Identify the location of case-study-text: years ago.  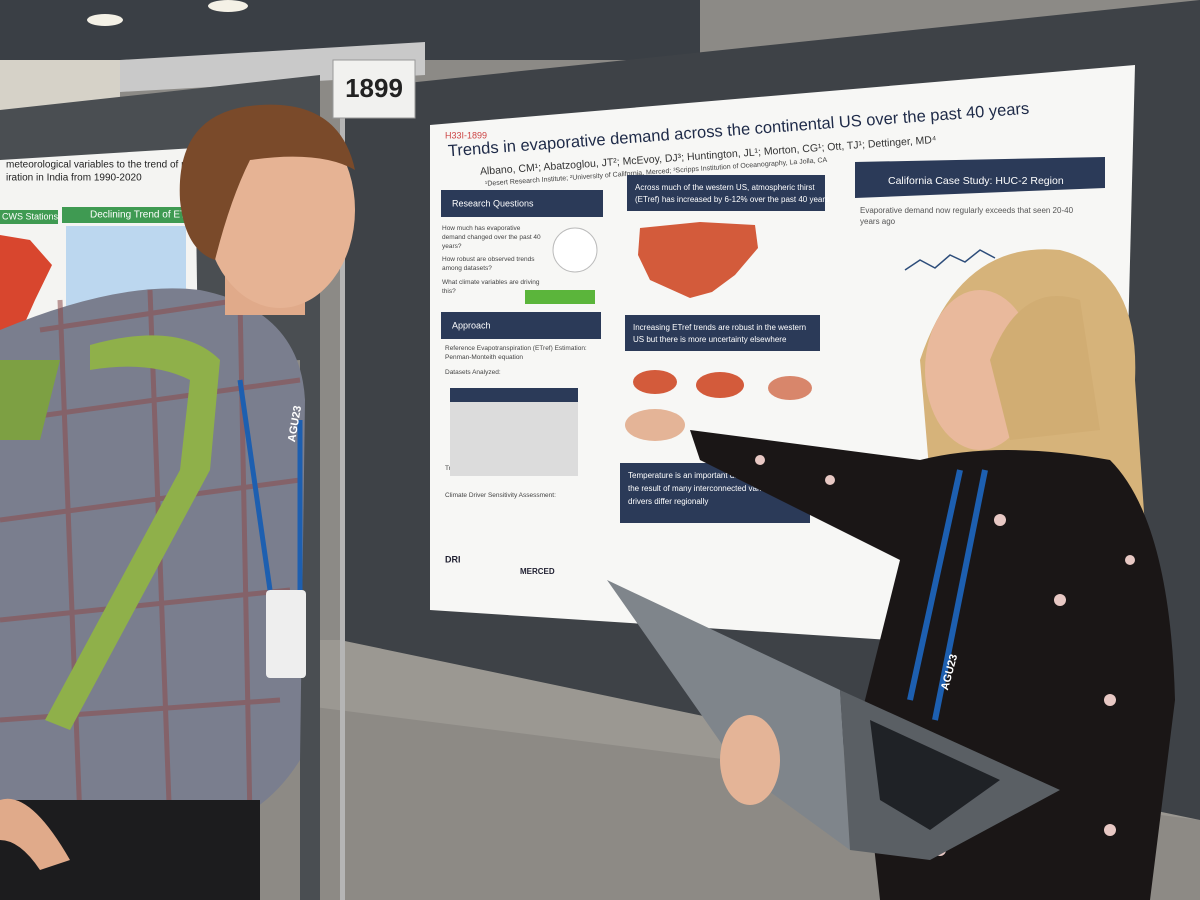
(878, 221).